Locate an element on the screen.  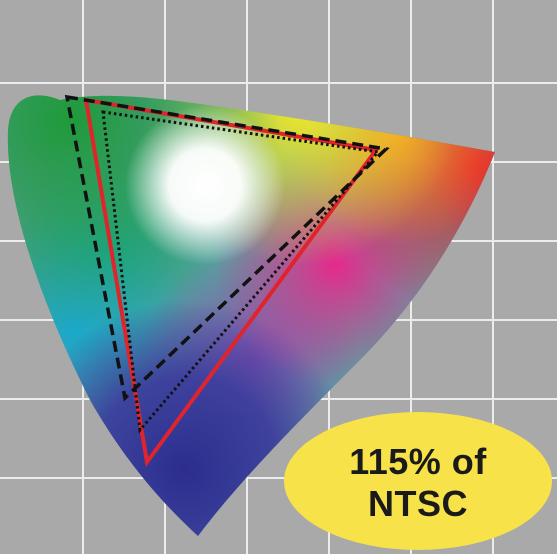
ntsc-coverage-badge: 115% of NTSC is located at coordinates (418, 481).